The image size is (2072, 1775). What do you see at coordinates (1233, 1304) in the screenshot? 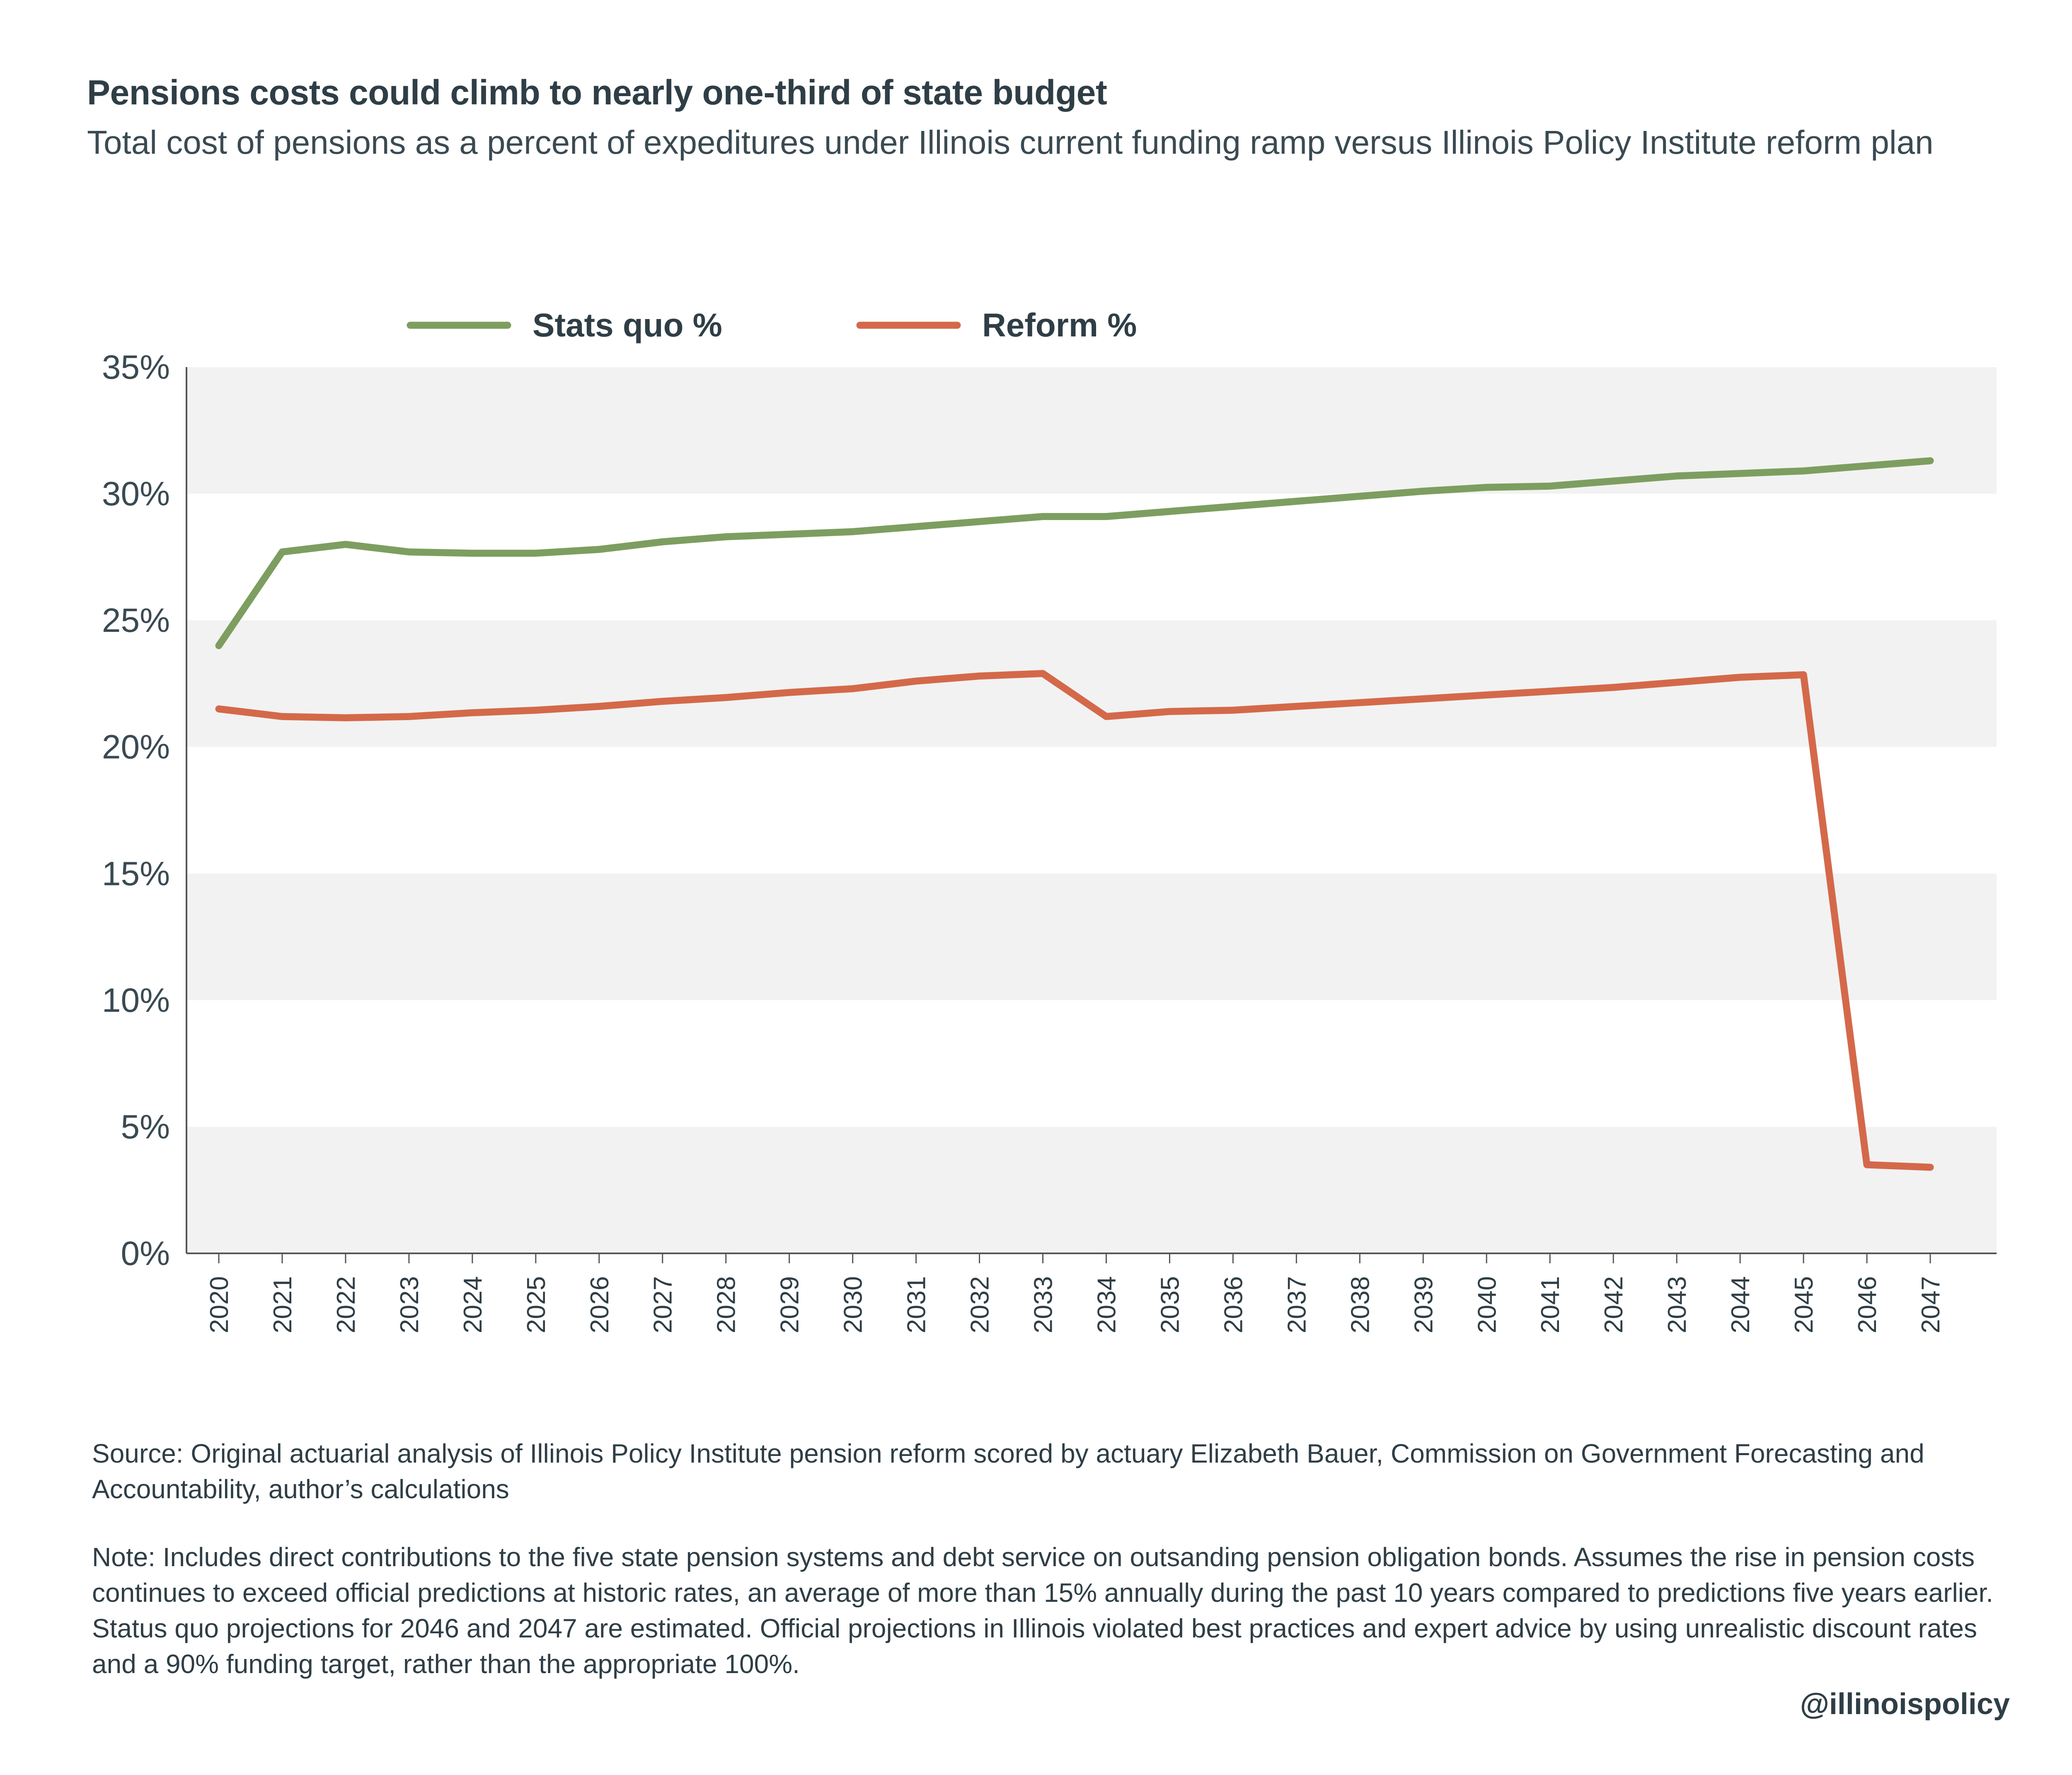
I see `x-tick-label: 2036` at bounding box center [1233, 1304].